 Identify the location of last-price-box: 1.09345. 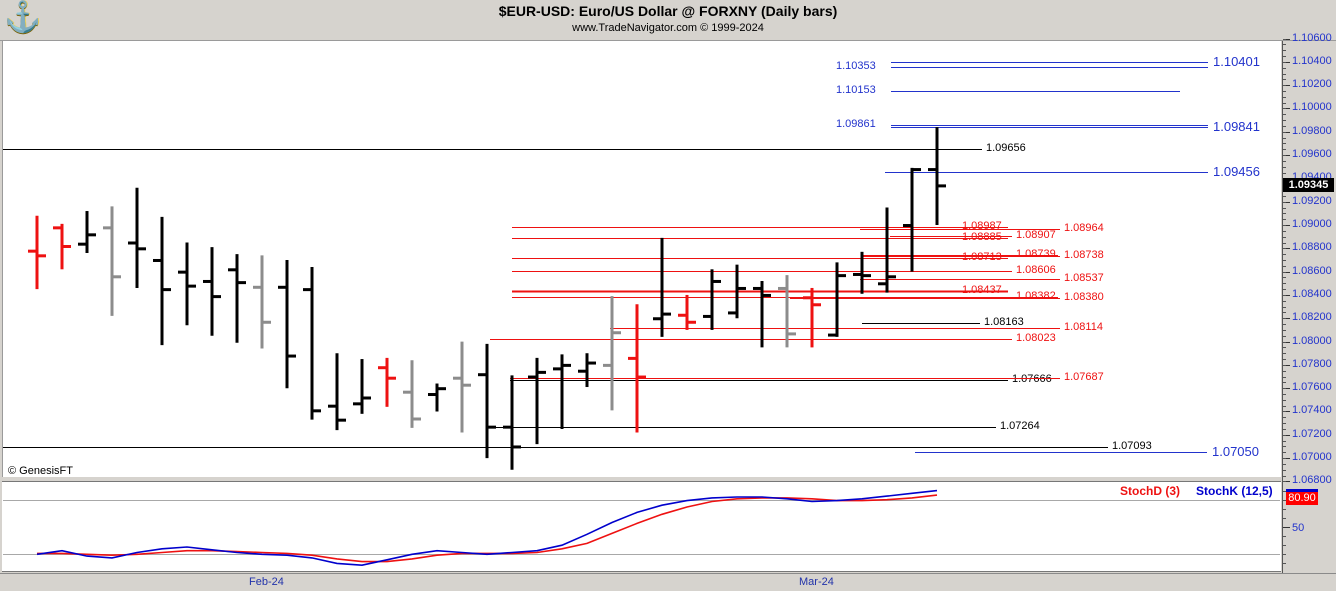
(1308, 185).